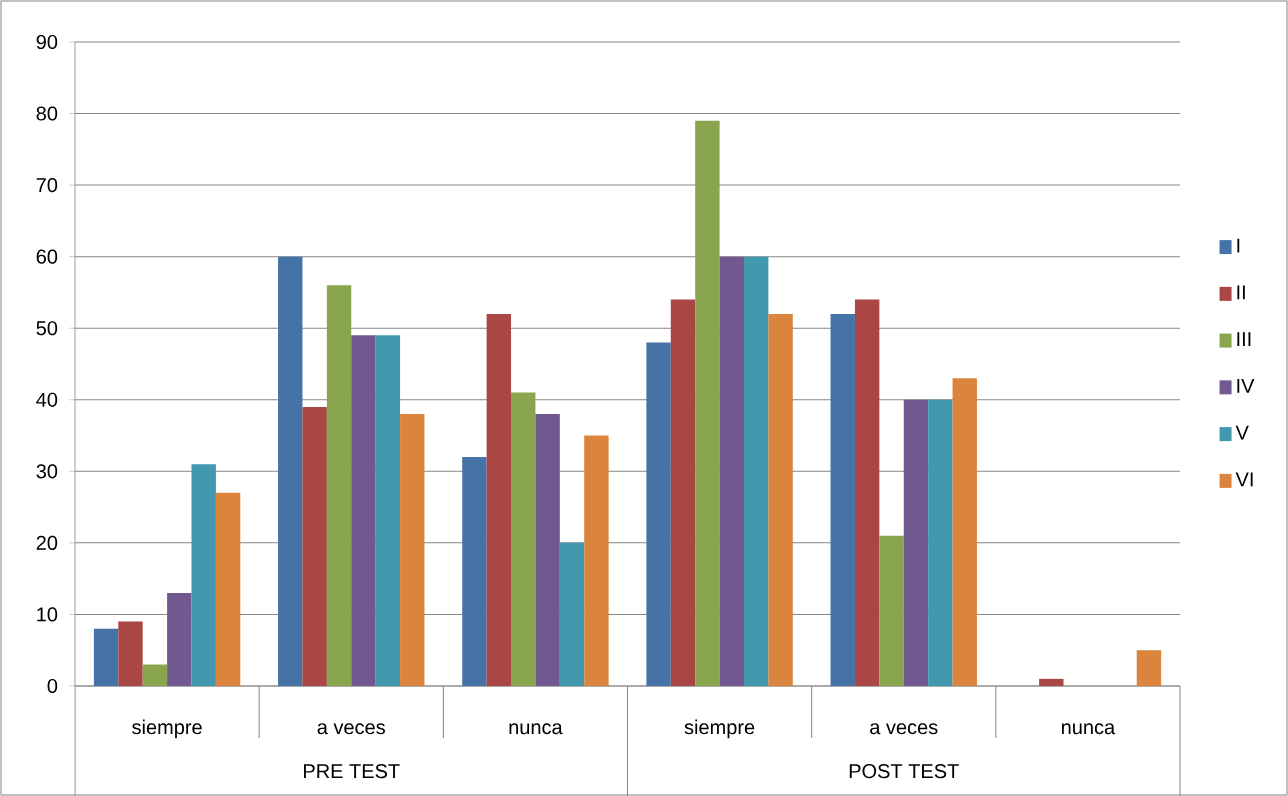 The height and width of the screenshot is (796, 1288). What do you see at coordinates (47, 113) in the screenshot?
I see `y-tick-label: 80` at bounding box center [47, 113].